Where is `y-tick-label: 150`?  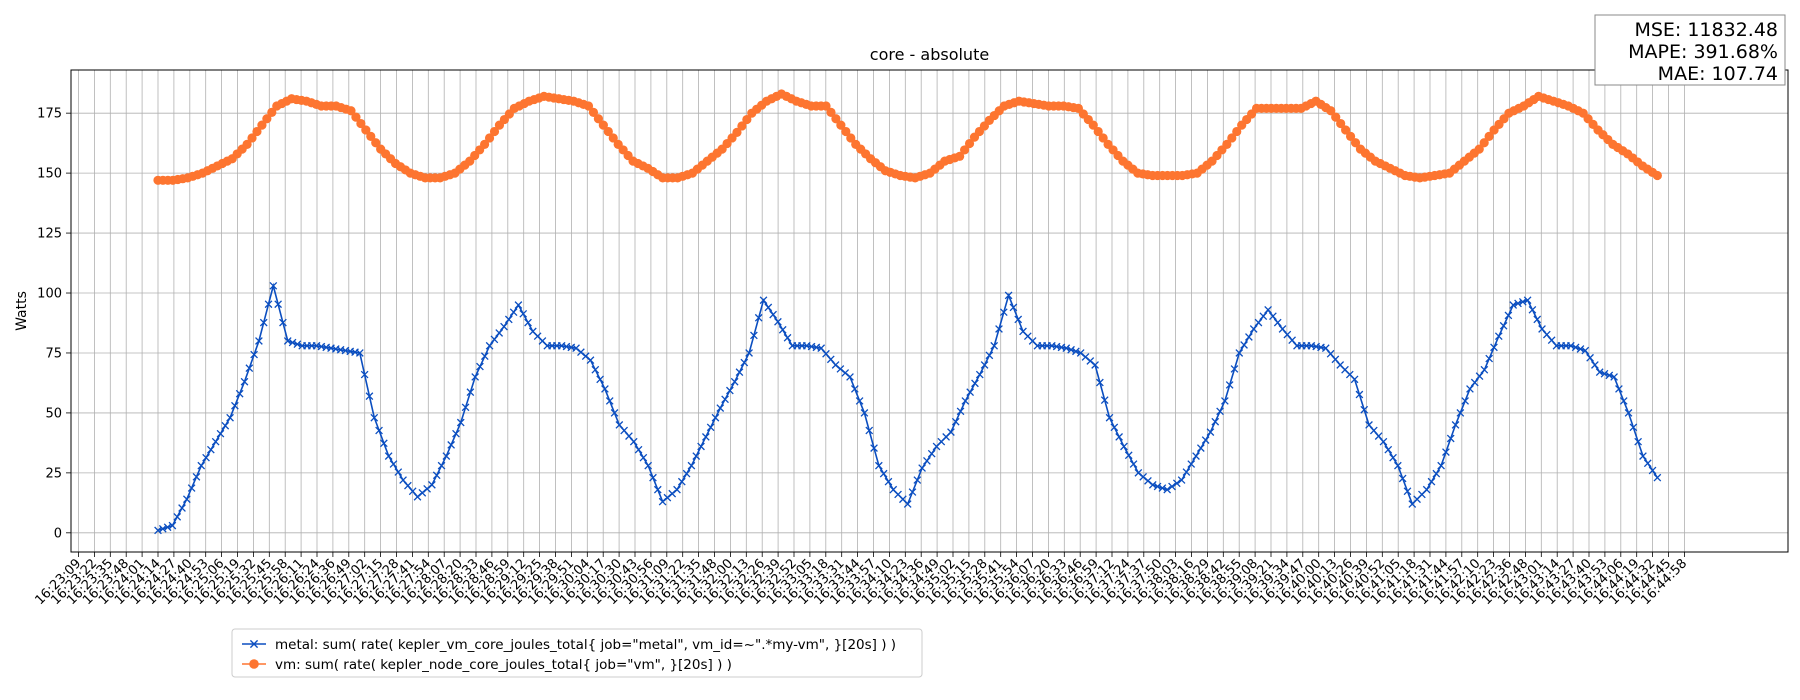
y-tick-label: 150 is located at coordinates (49, 174).